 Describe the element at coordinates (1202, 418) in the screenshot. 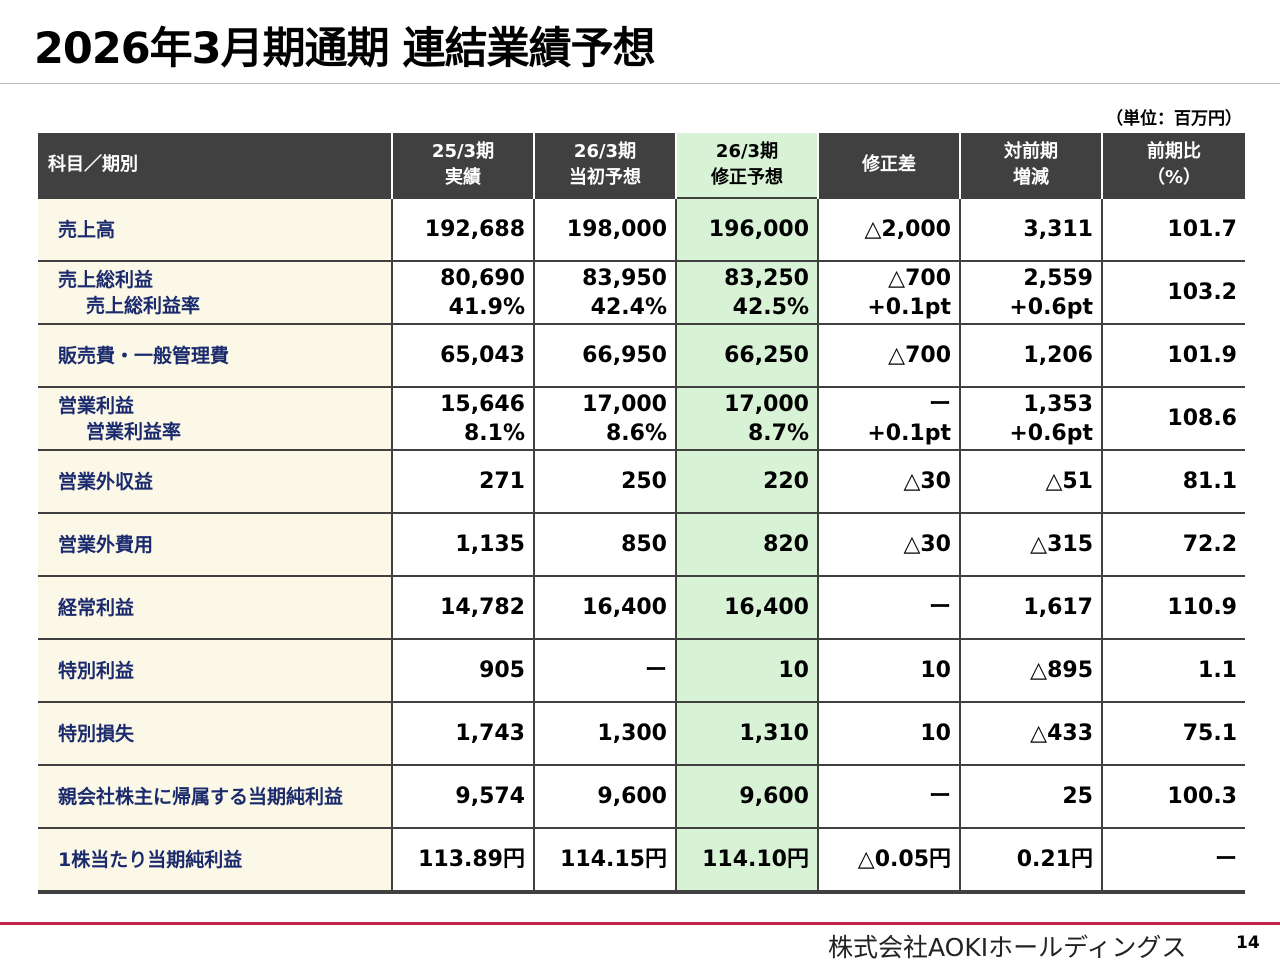

I see `cell-value: 108.6` at that location.